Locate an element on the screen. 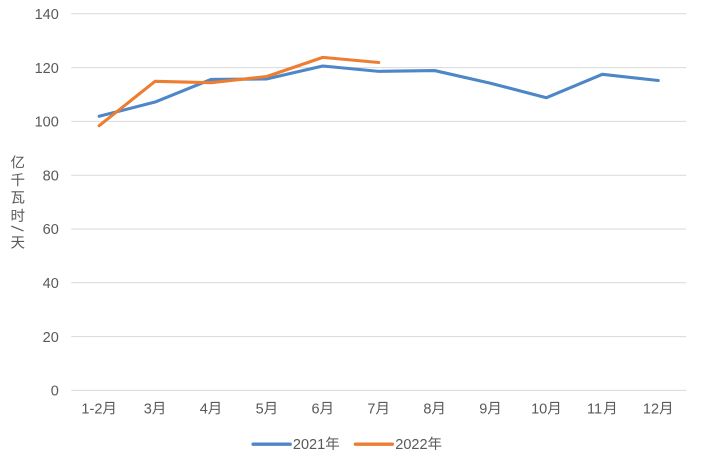 The width and height of the screenshot is (701, 461). svg-text: 40 is located at coordinates (51, 284).